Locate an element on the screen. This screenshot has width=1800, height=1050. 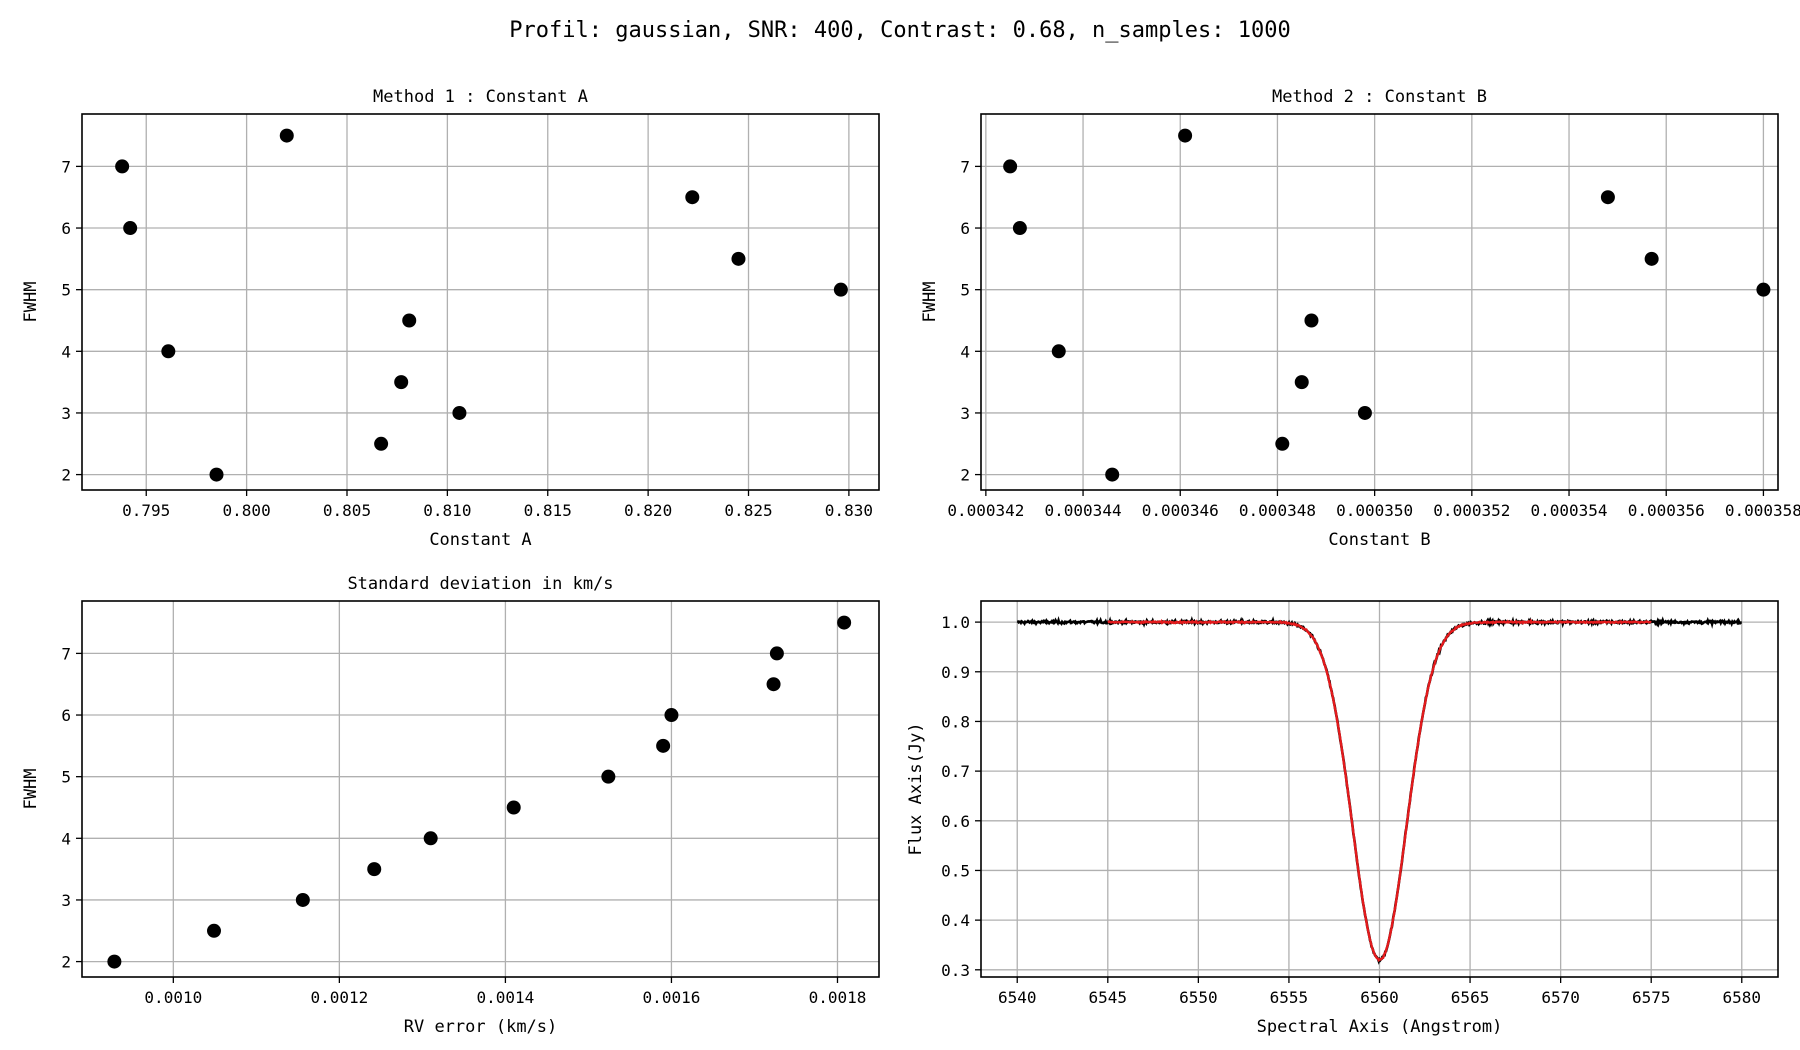
x-tick-label: 0.800 is located at coordinates (247, 510).